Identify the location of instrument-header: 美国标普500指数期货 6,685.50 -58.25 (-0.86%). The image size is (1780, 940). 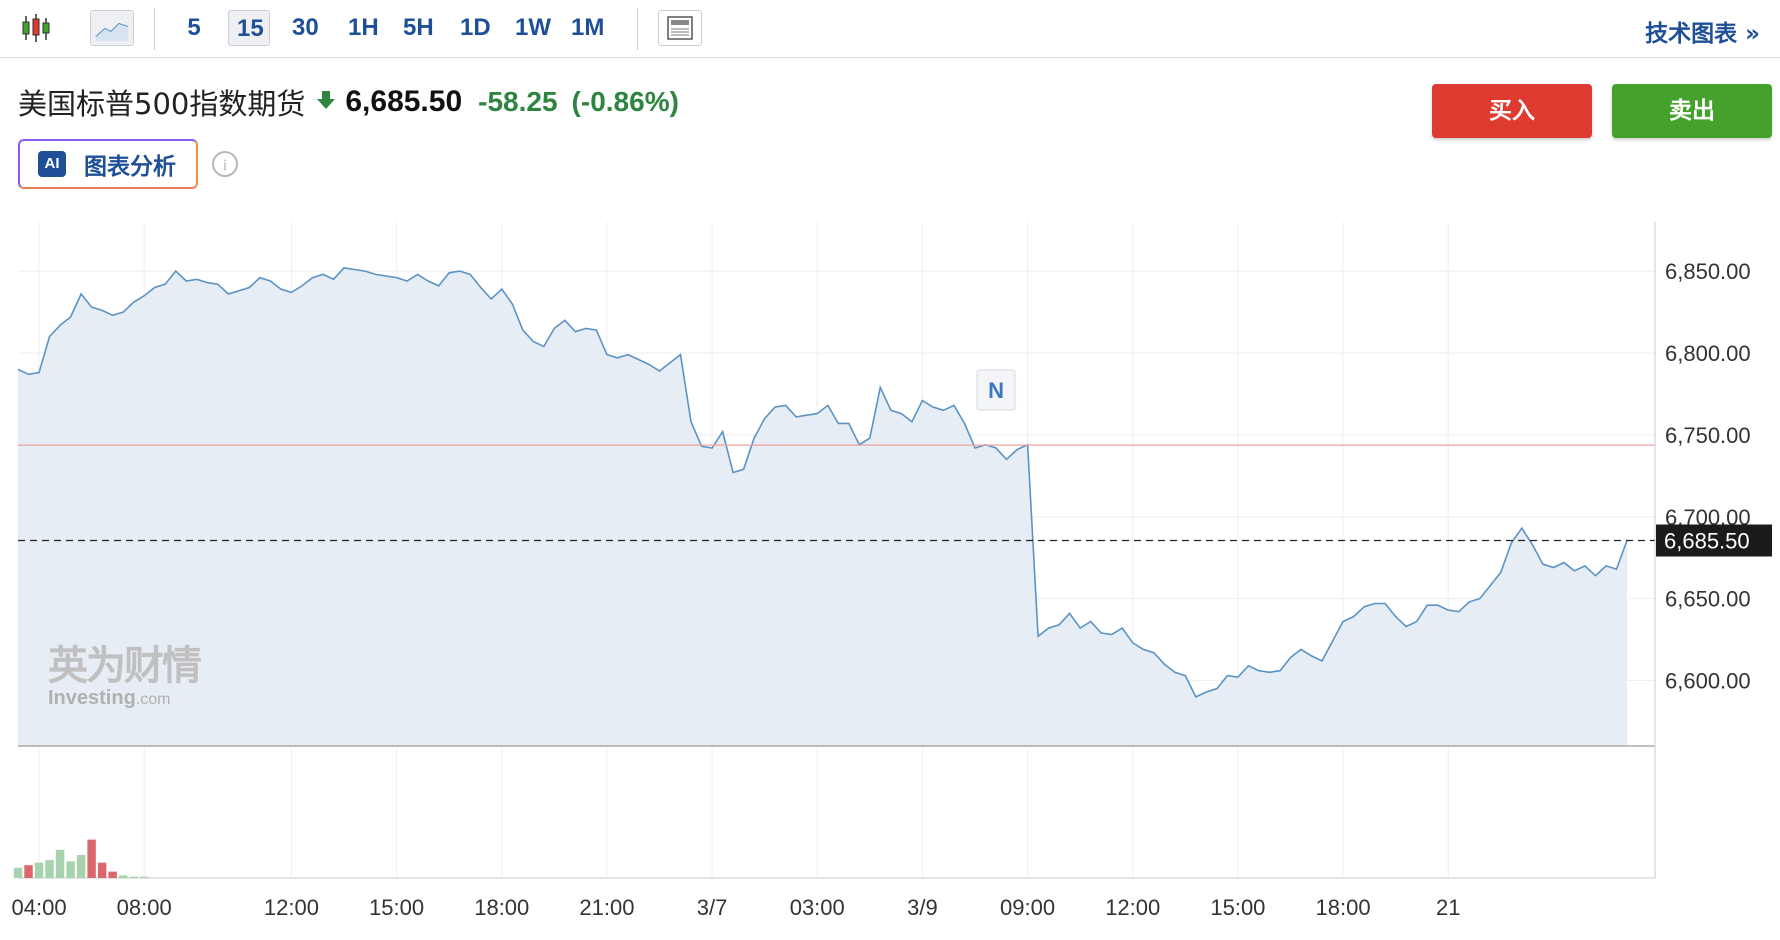
(355, 102).